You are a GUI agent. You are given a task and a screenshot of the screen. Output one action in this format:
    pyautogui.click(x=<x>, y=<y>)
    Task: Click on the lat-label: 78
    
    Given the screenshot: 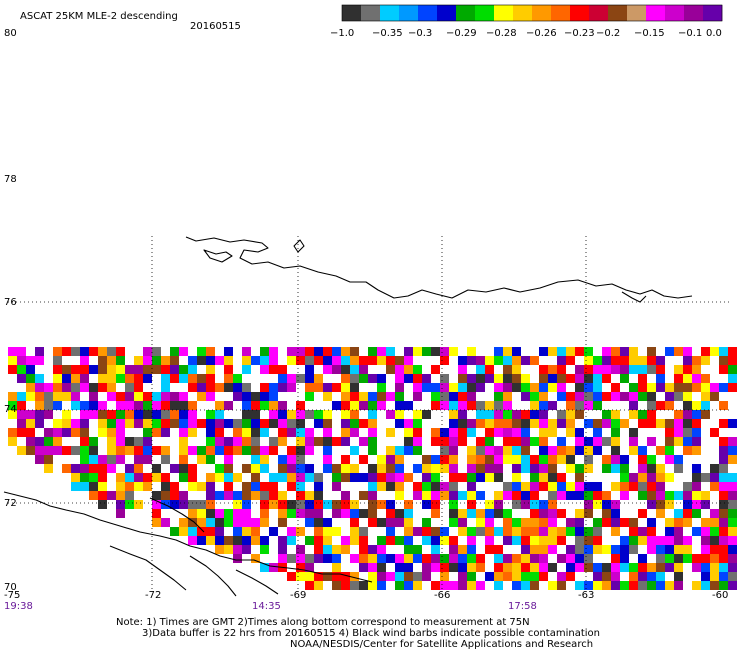 What is the action you would take?
    pyautogui.click(x=10, y=179)
    